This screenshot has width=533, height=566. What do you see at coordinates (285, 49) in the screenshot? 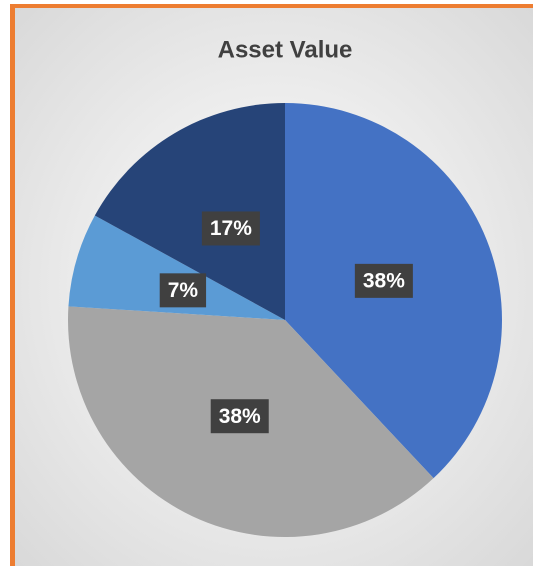
I see `chart-title: Asset Value` at bounding box center [285, 49].